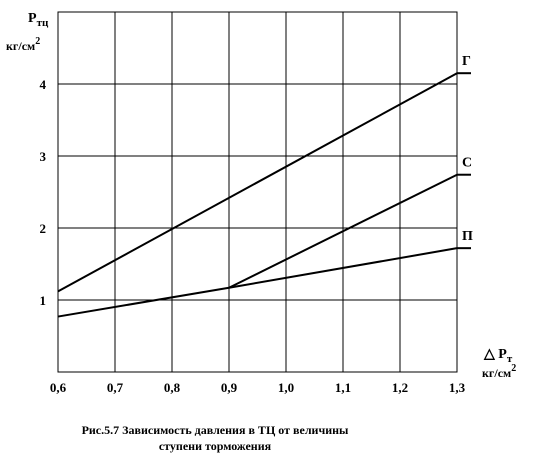 This screenshot has width=535, height=464. I want to click on x-tick-label: 0,7, so click(115, 387).